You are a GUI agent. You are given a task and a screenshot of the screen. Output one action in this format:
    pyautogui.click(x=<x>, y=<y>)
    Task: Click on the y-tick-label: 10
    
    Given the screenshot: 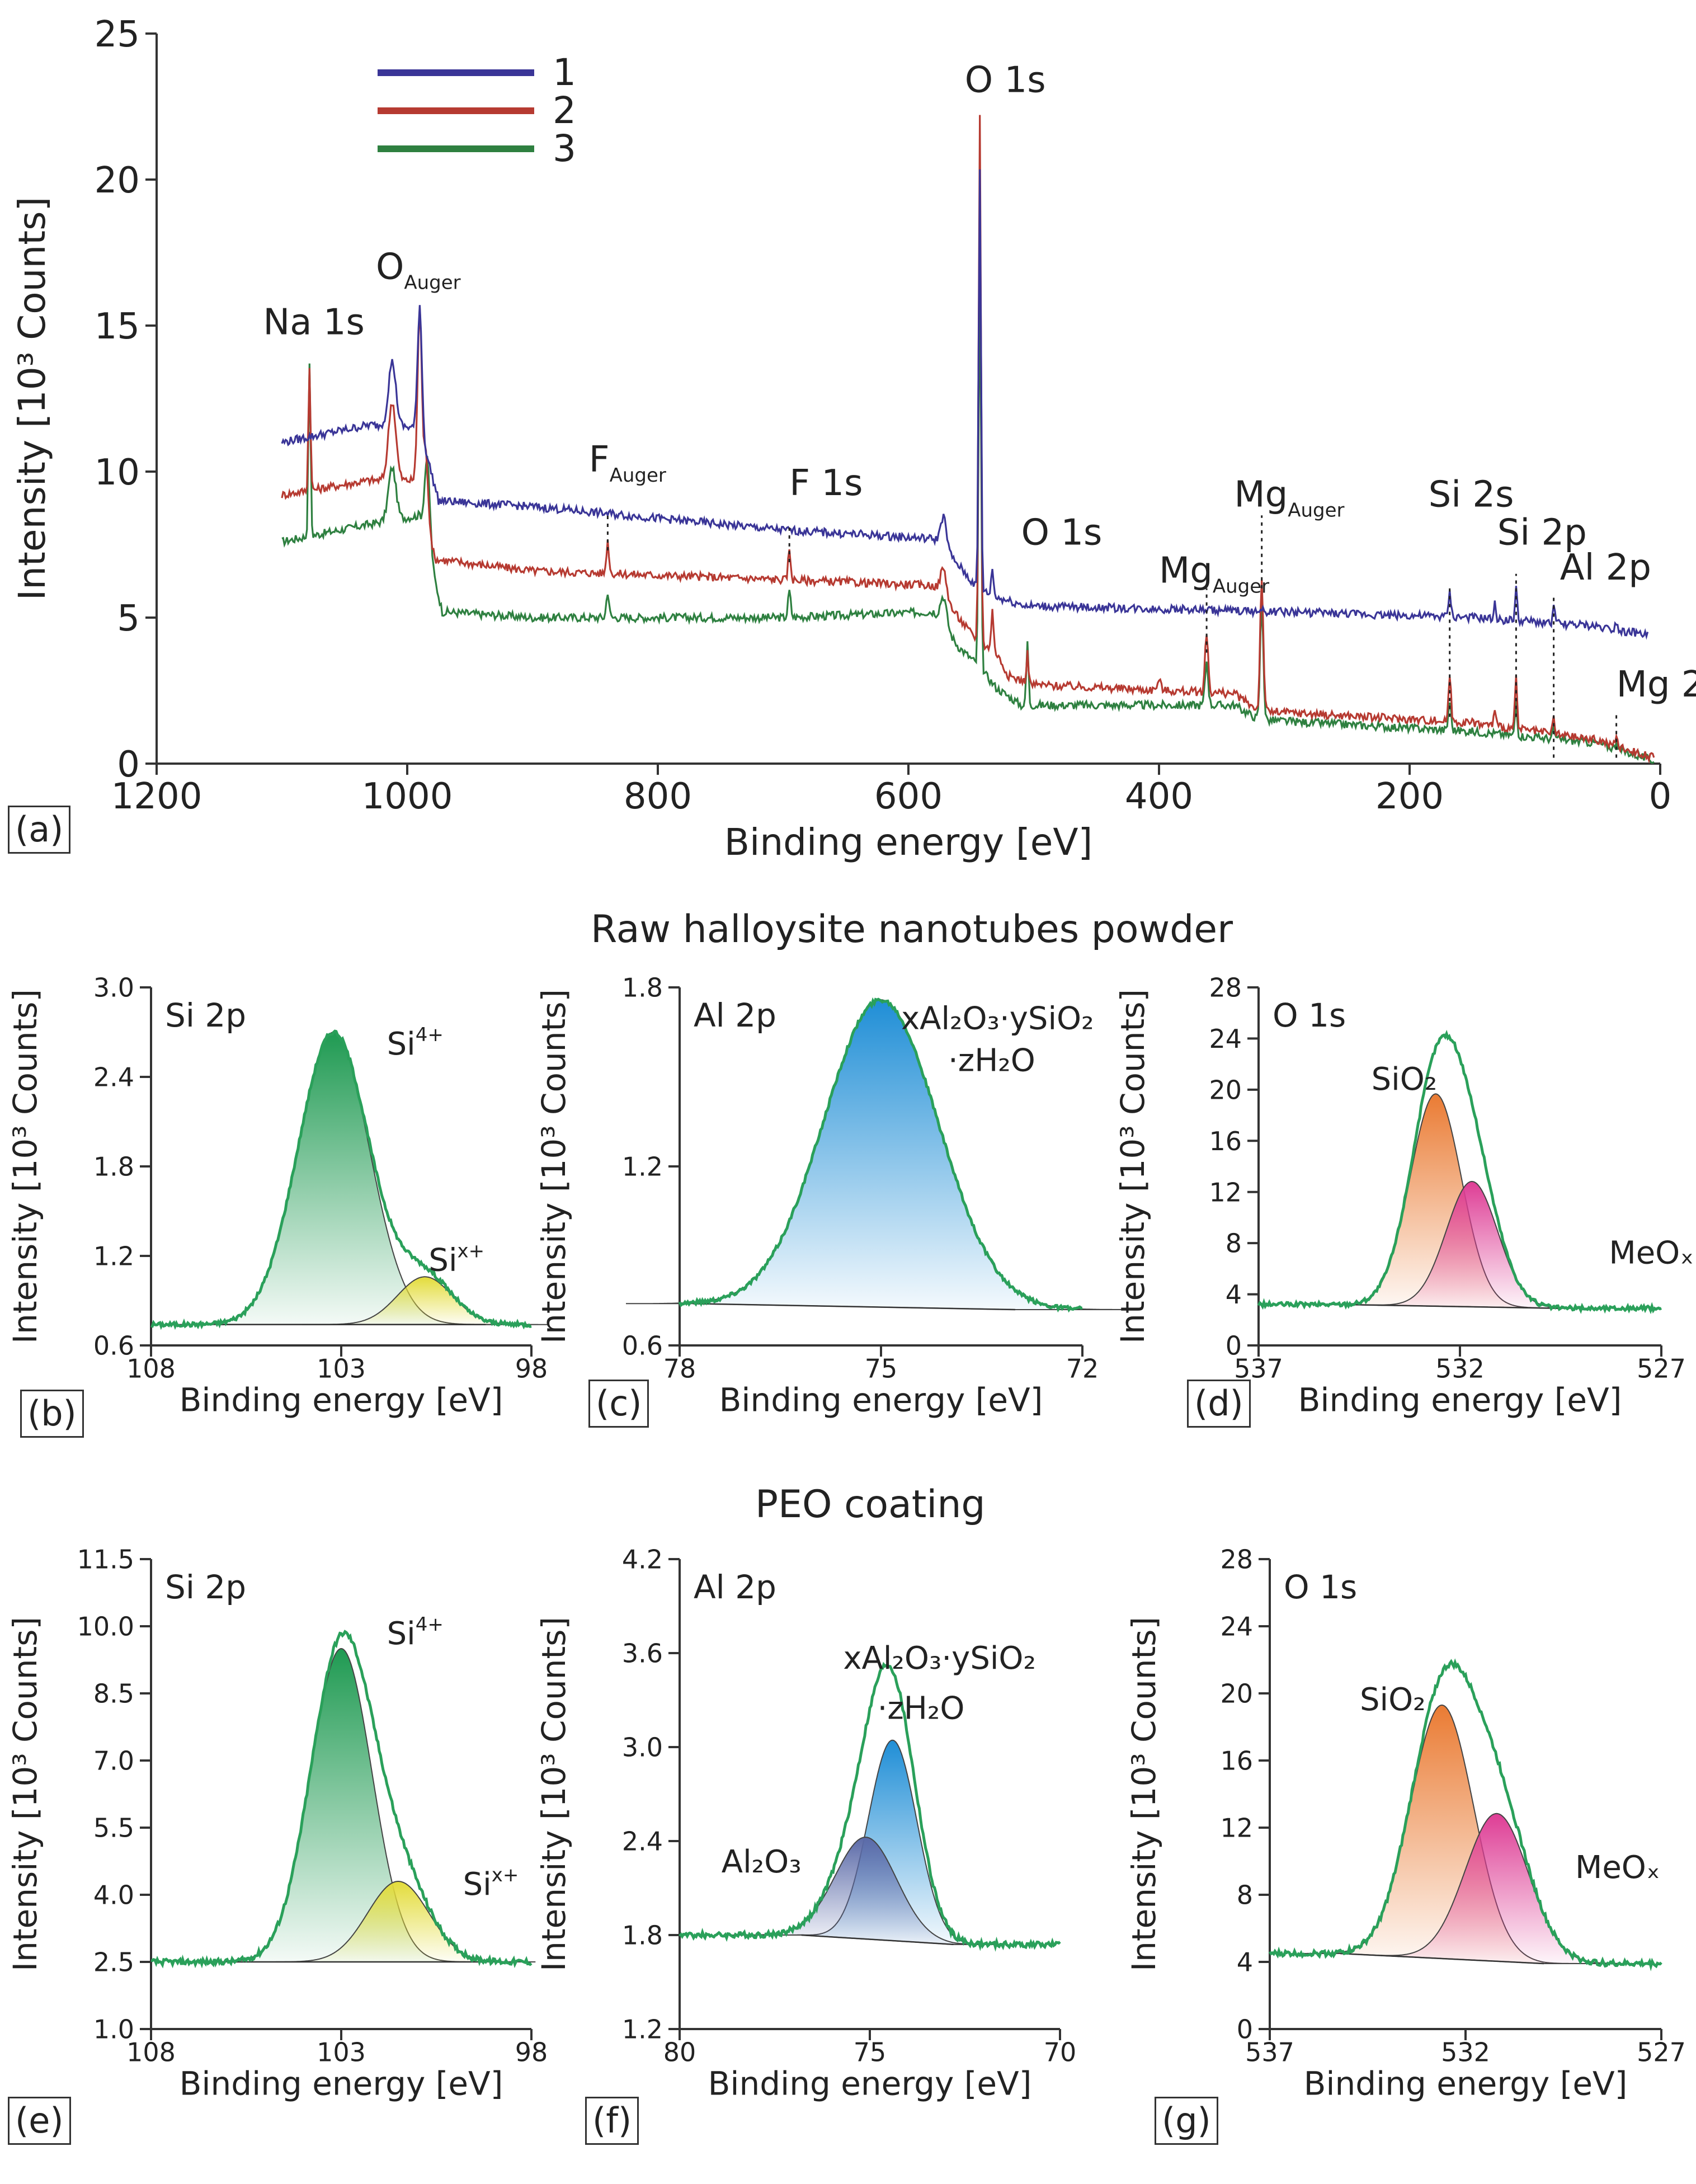 What is the action you would take?
    pyautogui.click(x=117, y=473)
    